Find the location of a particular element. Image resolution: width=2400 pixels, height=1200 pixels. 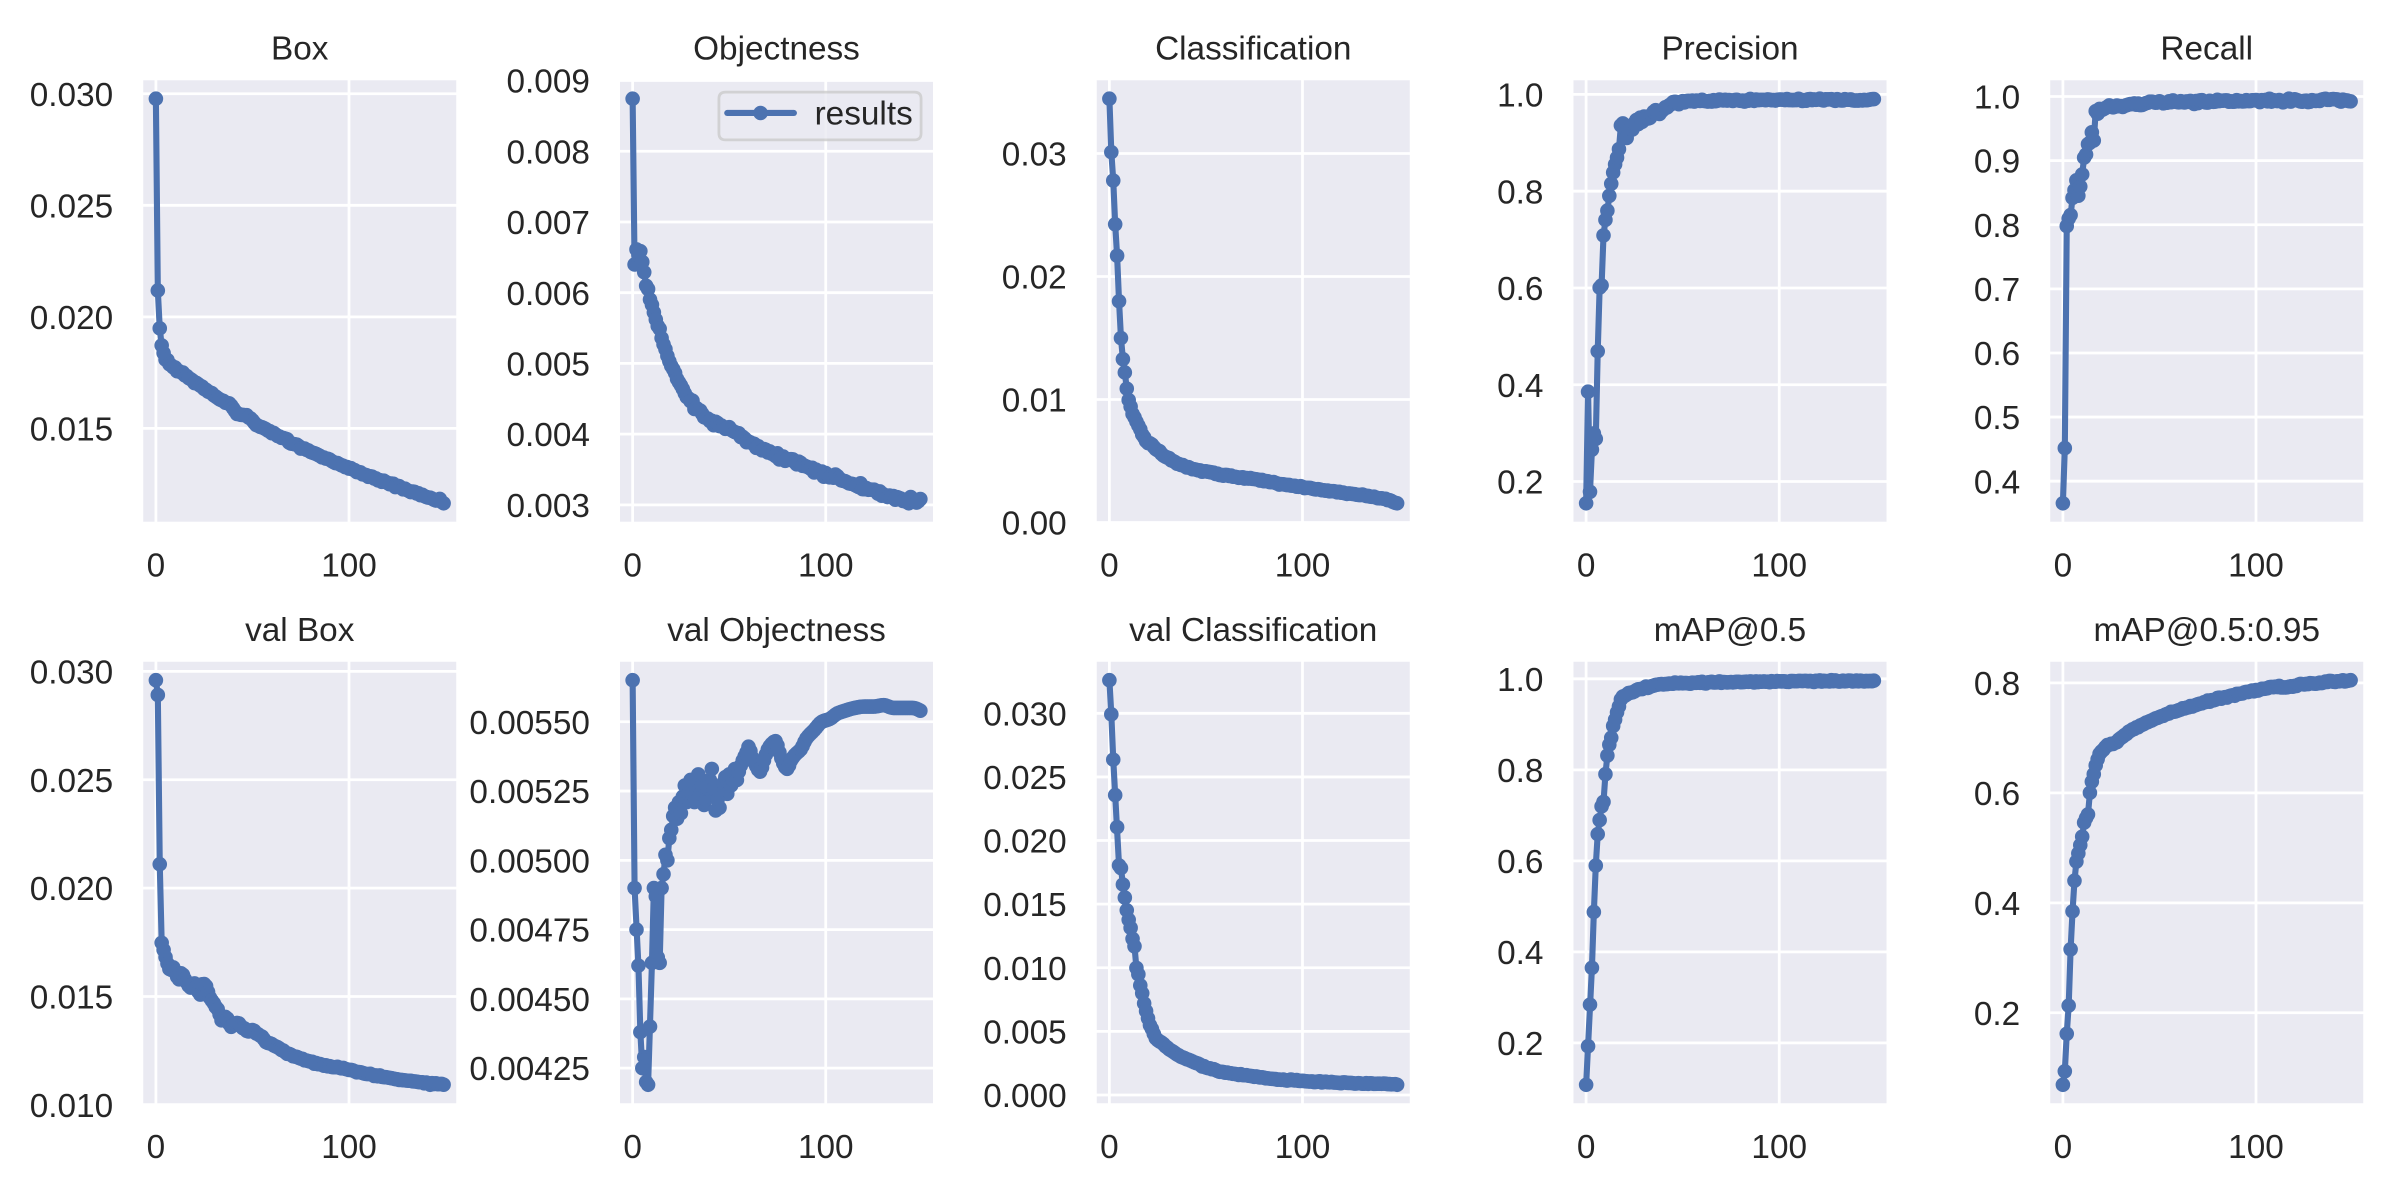

svg-text: 0.00475 is located at coordinates (529, 931).